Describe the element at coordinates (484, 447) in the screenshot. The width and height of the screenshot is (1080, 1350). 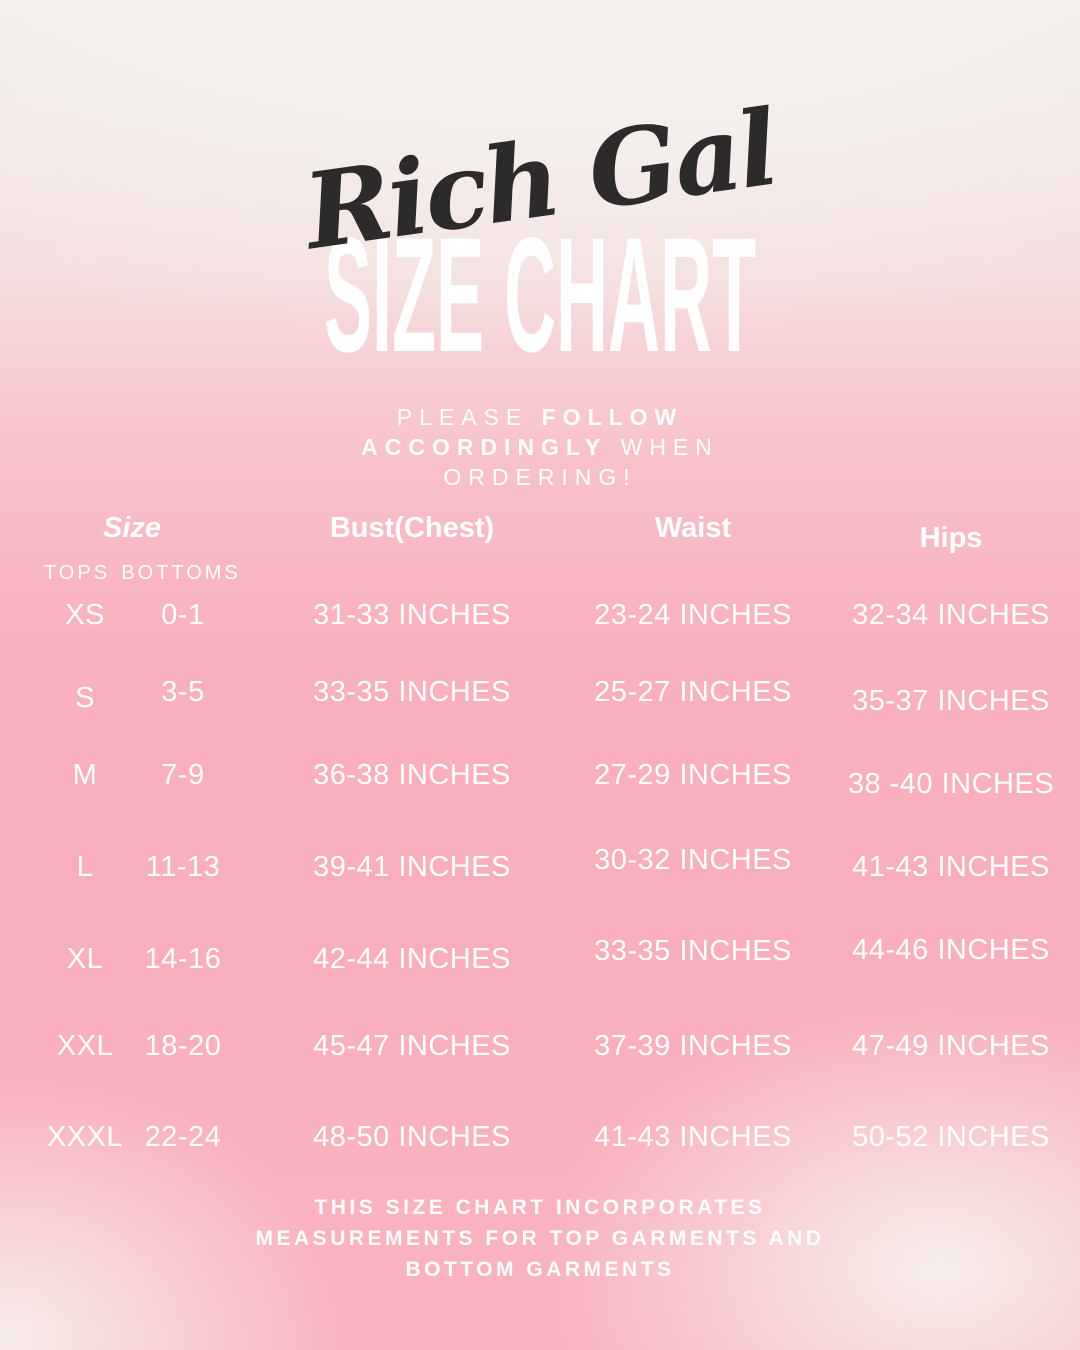
I see `subtitle-text-bold: ACCORDINGLY` at that location.